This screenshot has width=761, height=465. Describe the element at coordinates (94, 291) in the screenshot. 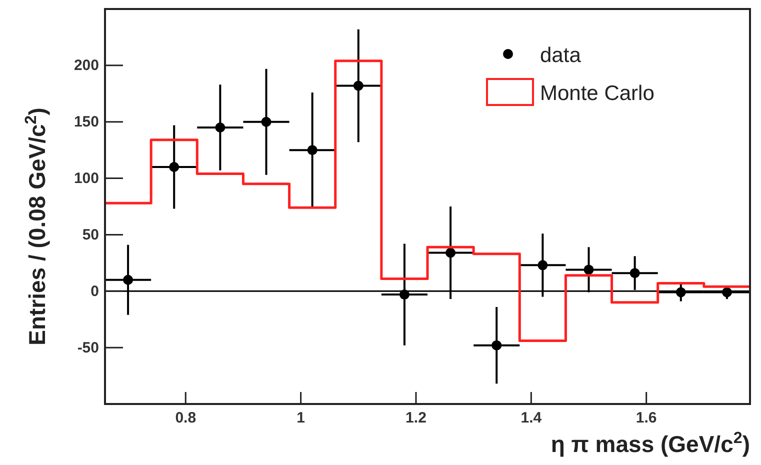

I see `y-tick-label: 0` at that location.